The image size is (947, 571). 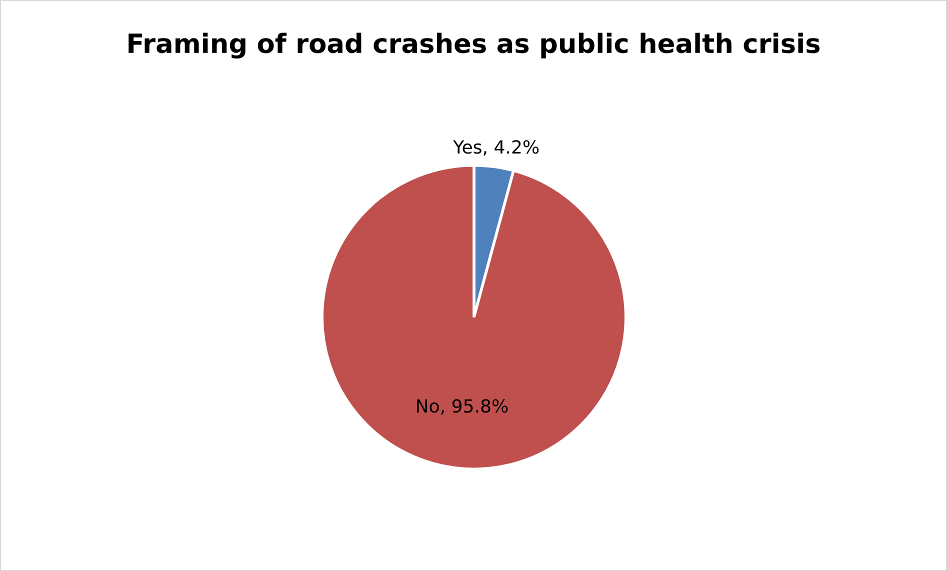 What do you see at coordinates (496, 148) in the screenshot?
I see `slice-label: Yes, 4.2%` at bounding box center [496, 148].